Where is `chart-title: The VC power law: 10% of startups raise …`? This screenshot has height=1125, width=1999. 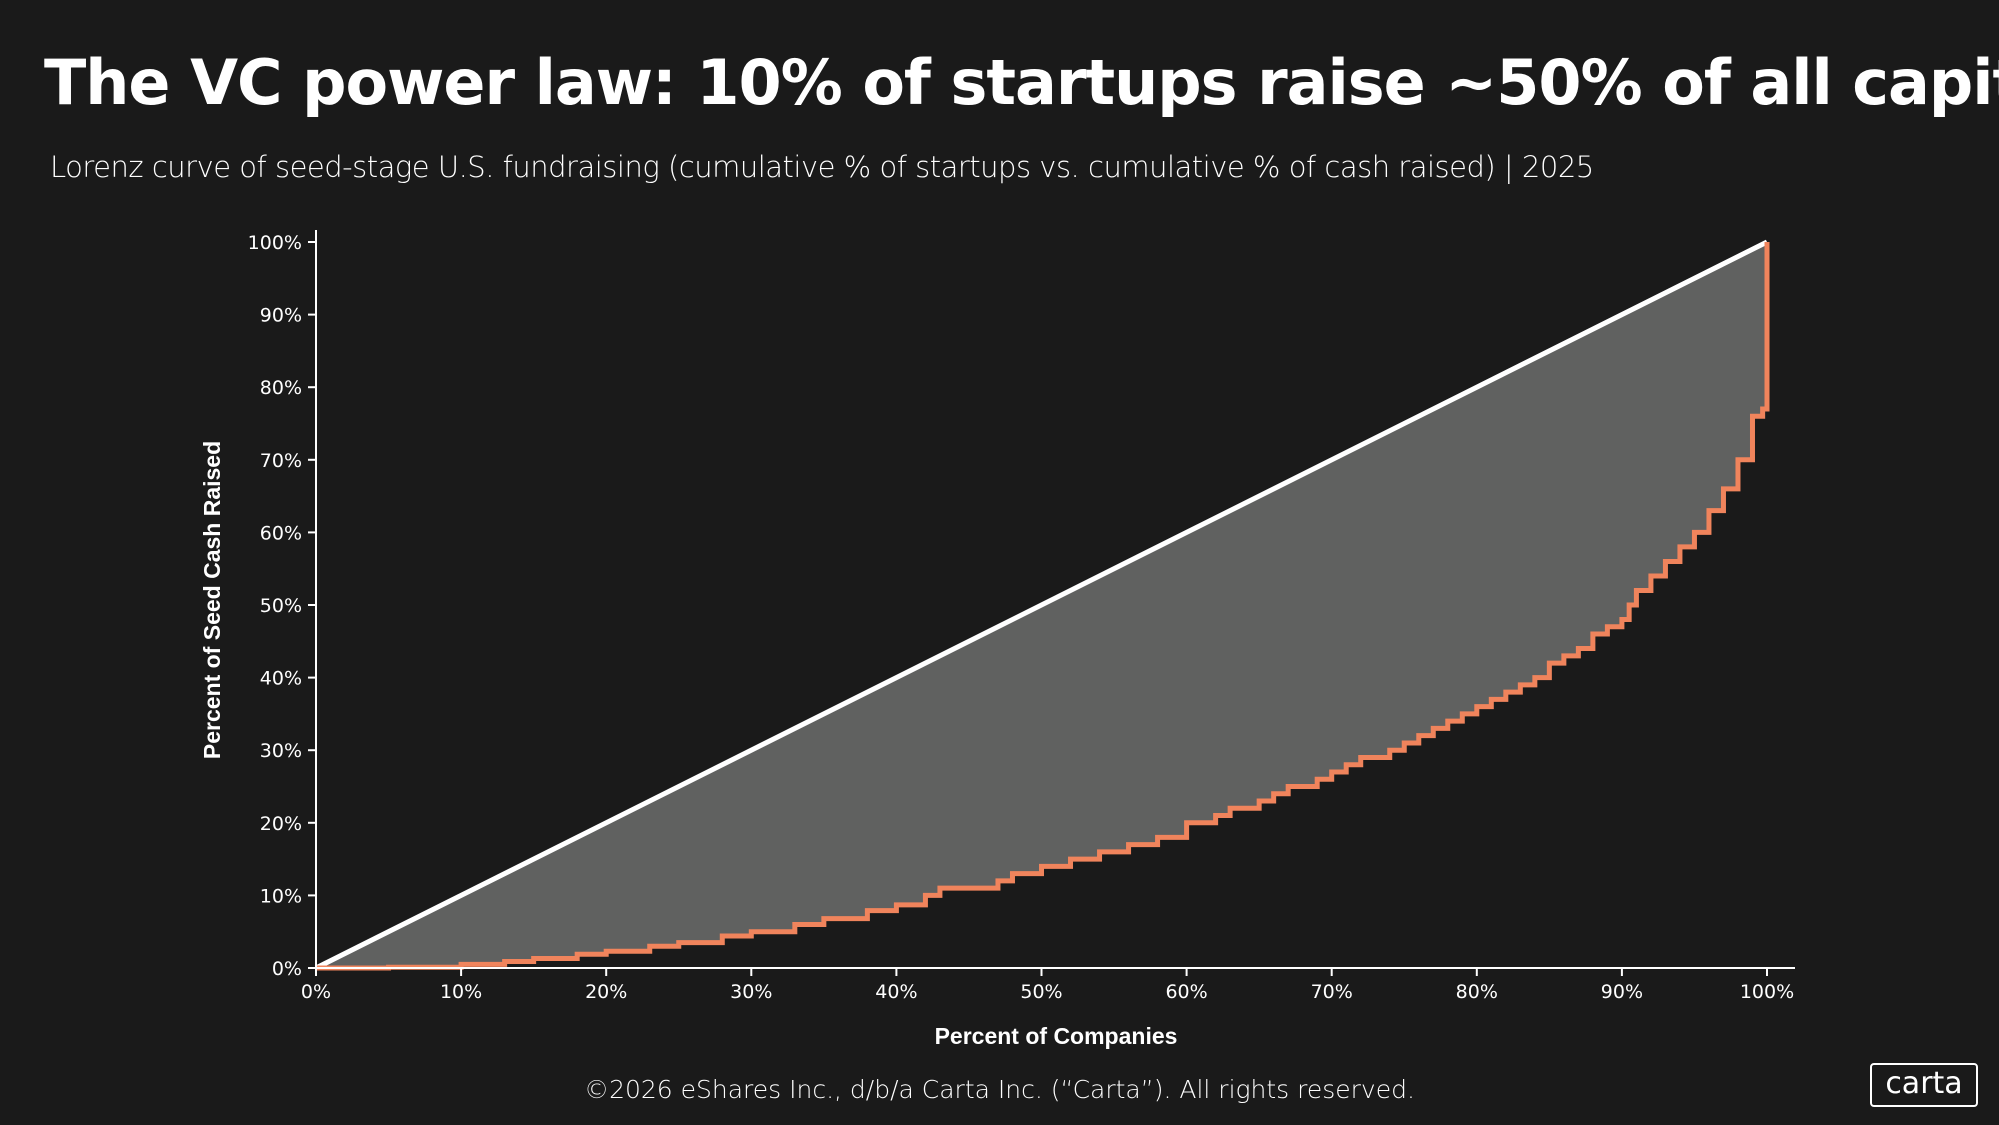
chart-title: The VC power law: 10% of startups raise … is located at coordinates (1021, 82).